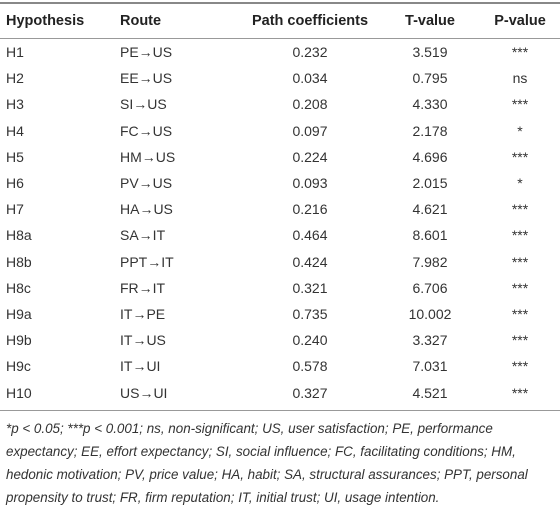  What do you see at coordinates (146, 52) in the screenshot?
I see `table-cell: PE→US` at bounding box center [146, 52].